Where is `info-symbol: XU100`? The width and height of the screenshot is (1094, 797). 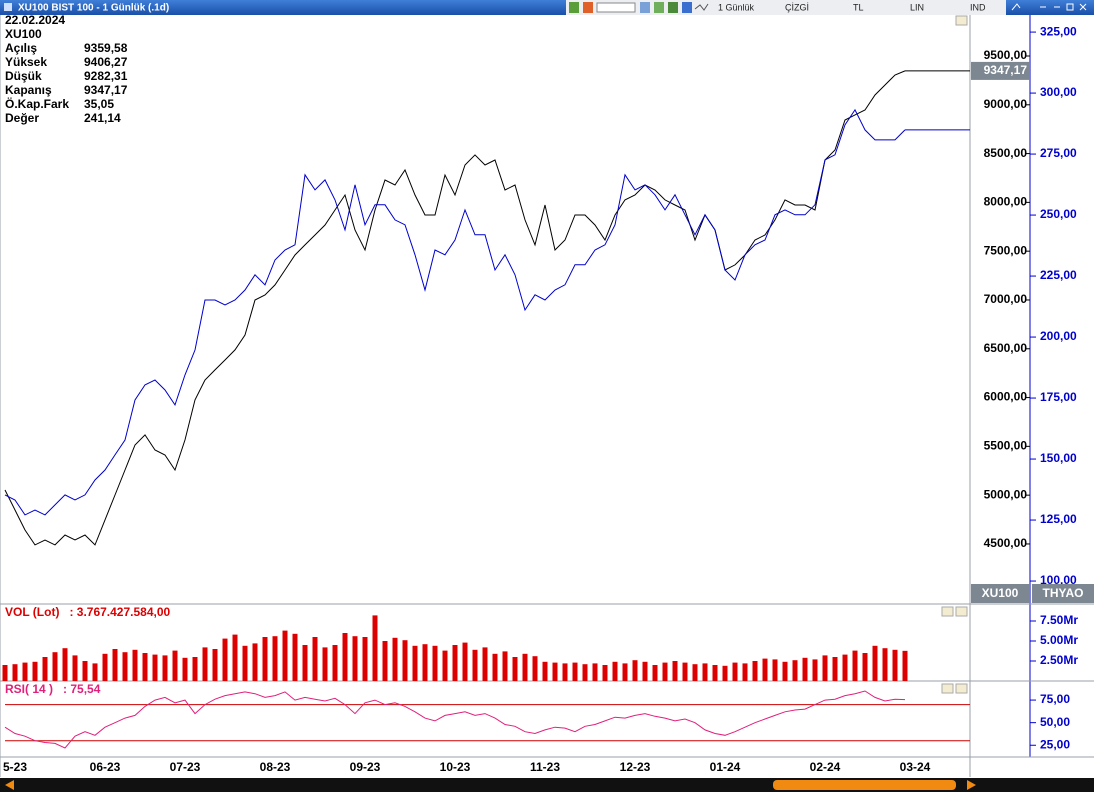 info-symbol: XU100 is located at coordinates (23, 34).